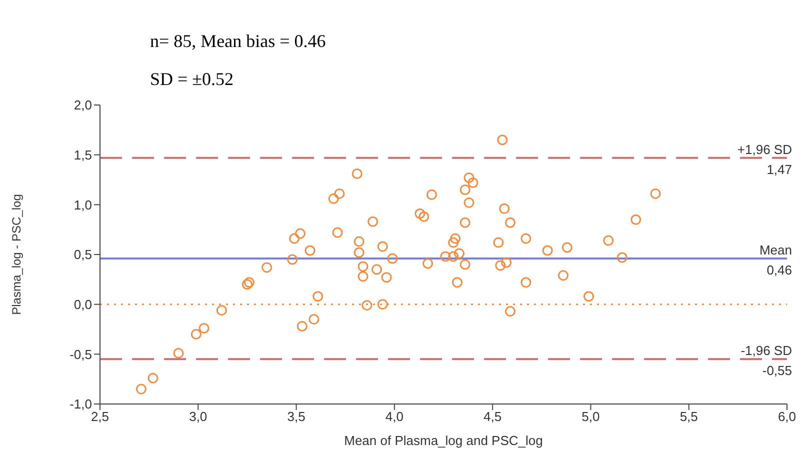  Describe the element at coordinates (198, 416) in the screenshot. I see `x-tick-label: 3,0` at that location.